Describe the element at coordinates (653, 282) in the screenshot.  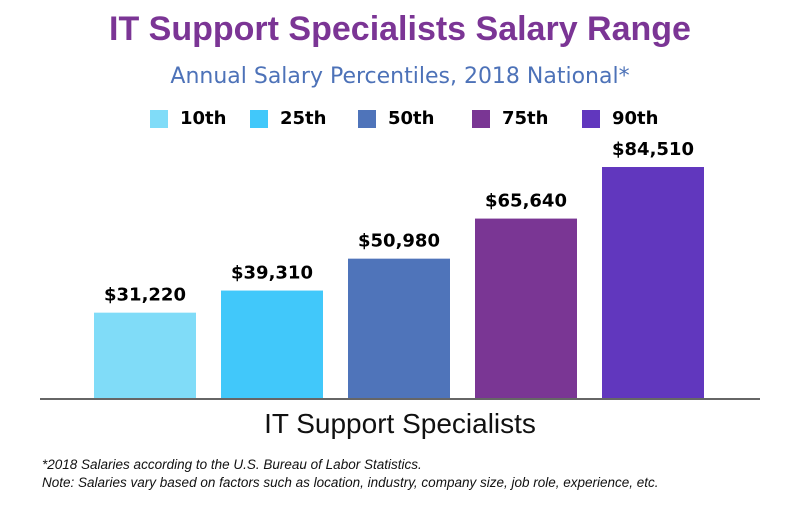
I see `bar-90th` at that location.